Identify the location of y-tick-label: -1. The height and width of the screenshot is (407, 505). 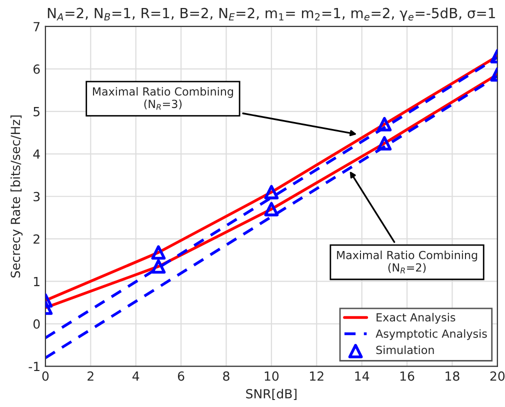
(34, 367).